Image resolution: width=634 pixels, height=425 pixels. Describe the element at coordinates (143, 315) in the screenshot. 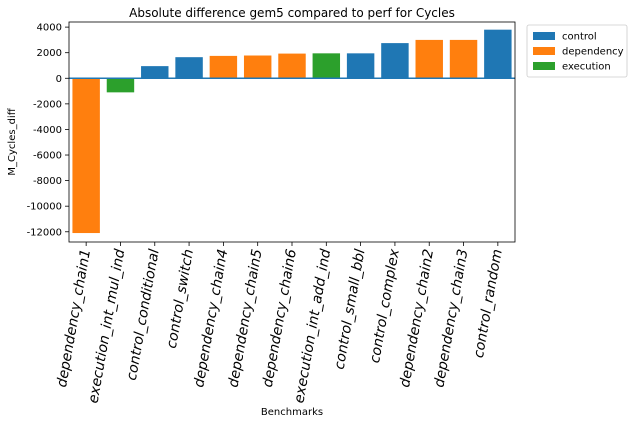

I see `x-tick-label: control_conditional` at that location.